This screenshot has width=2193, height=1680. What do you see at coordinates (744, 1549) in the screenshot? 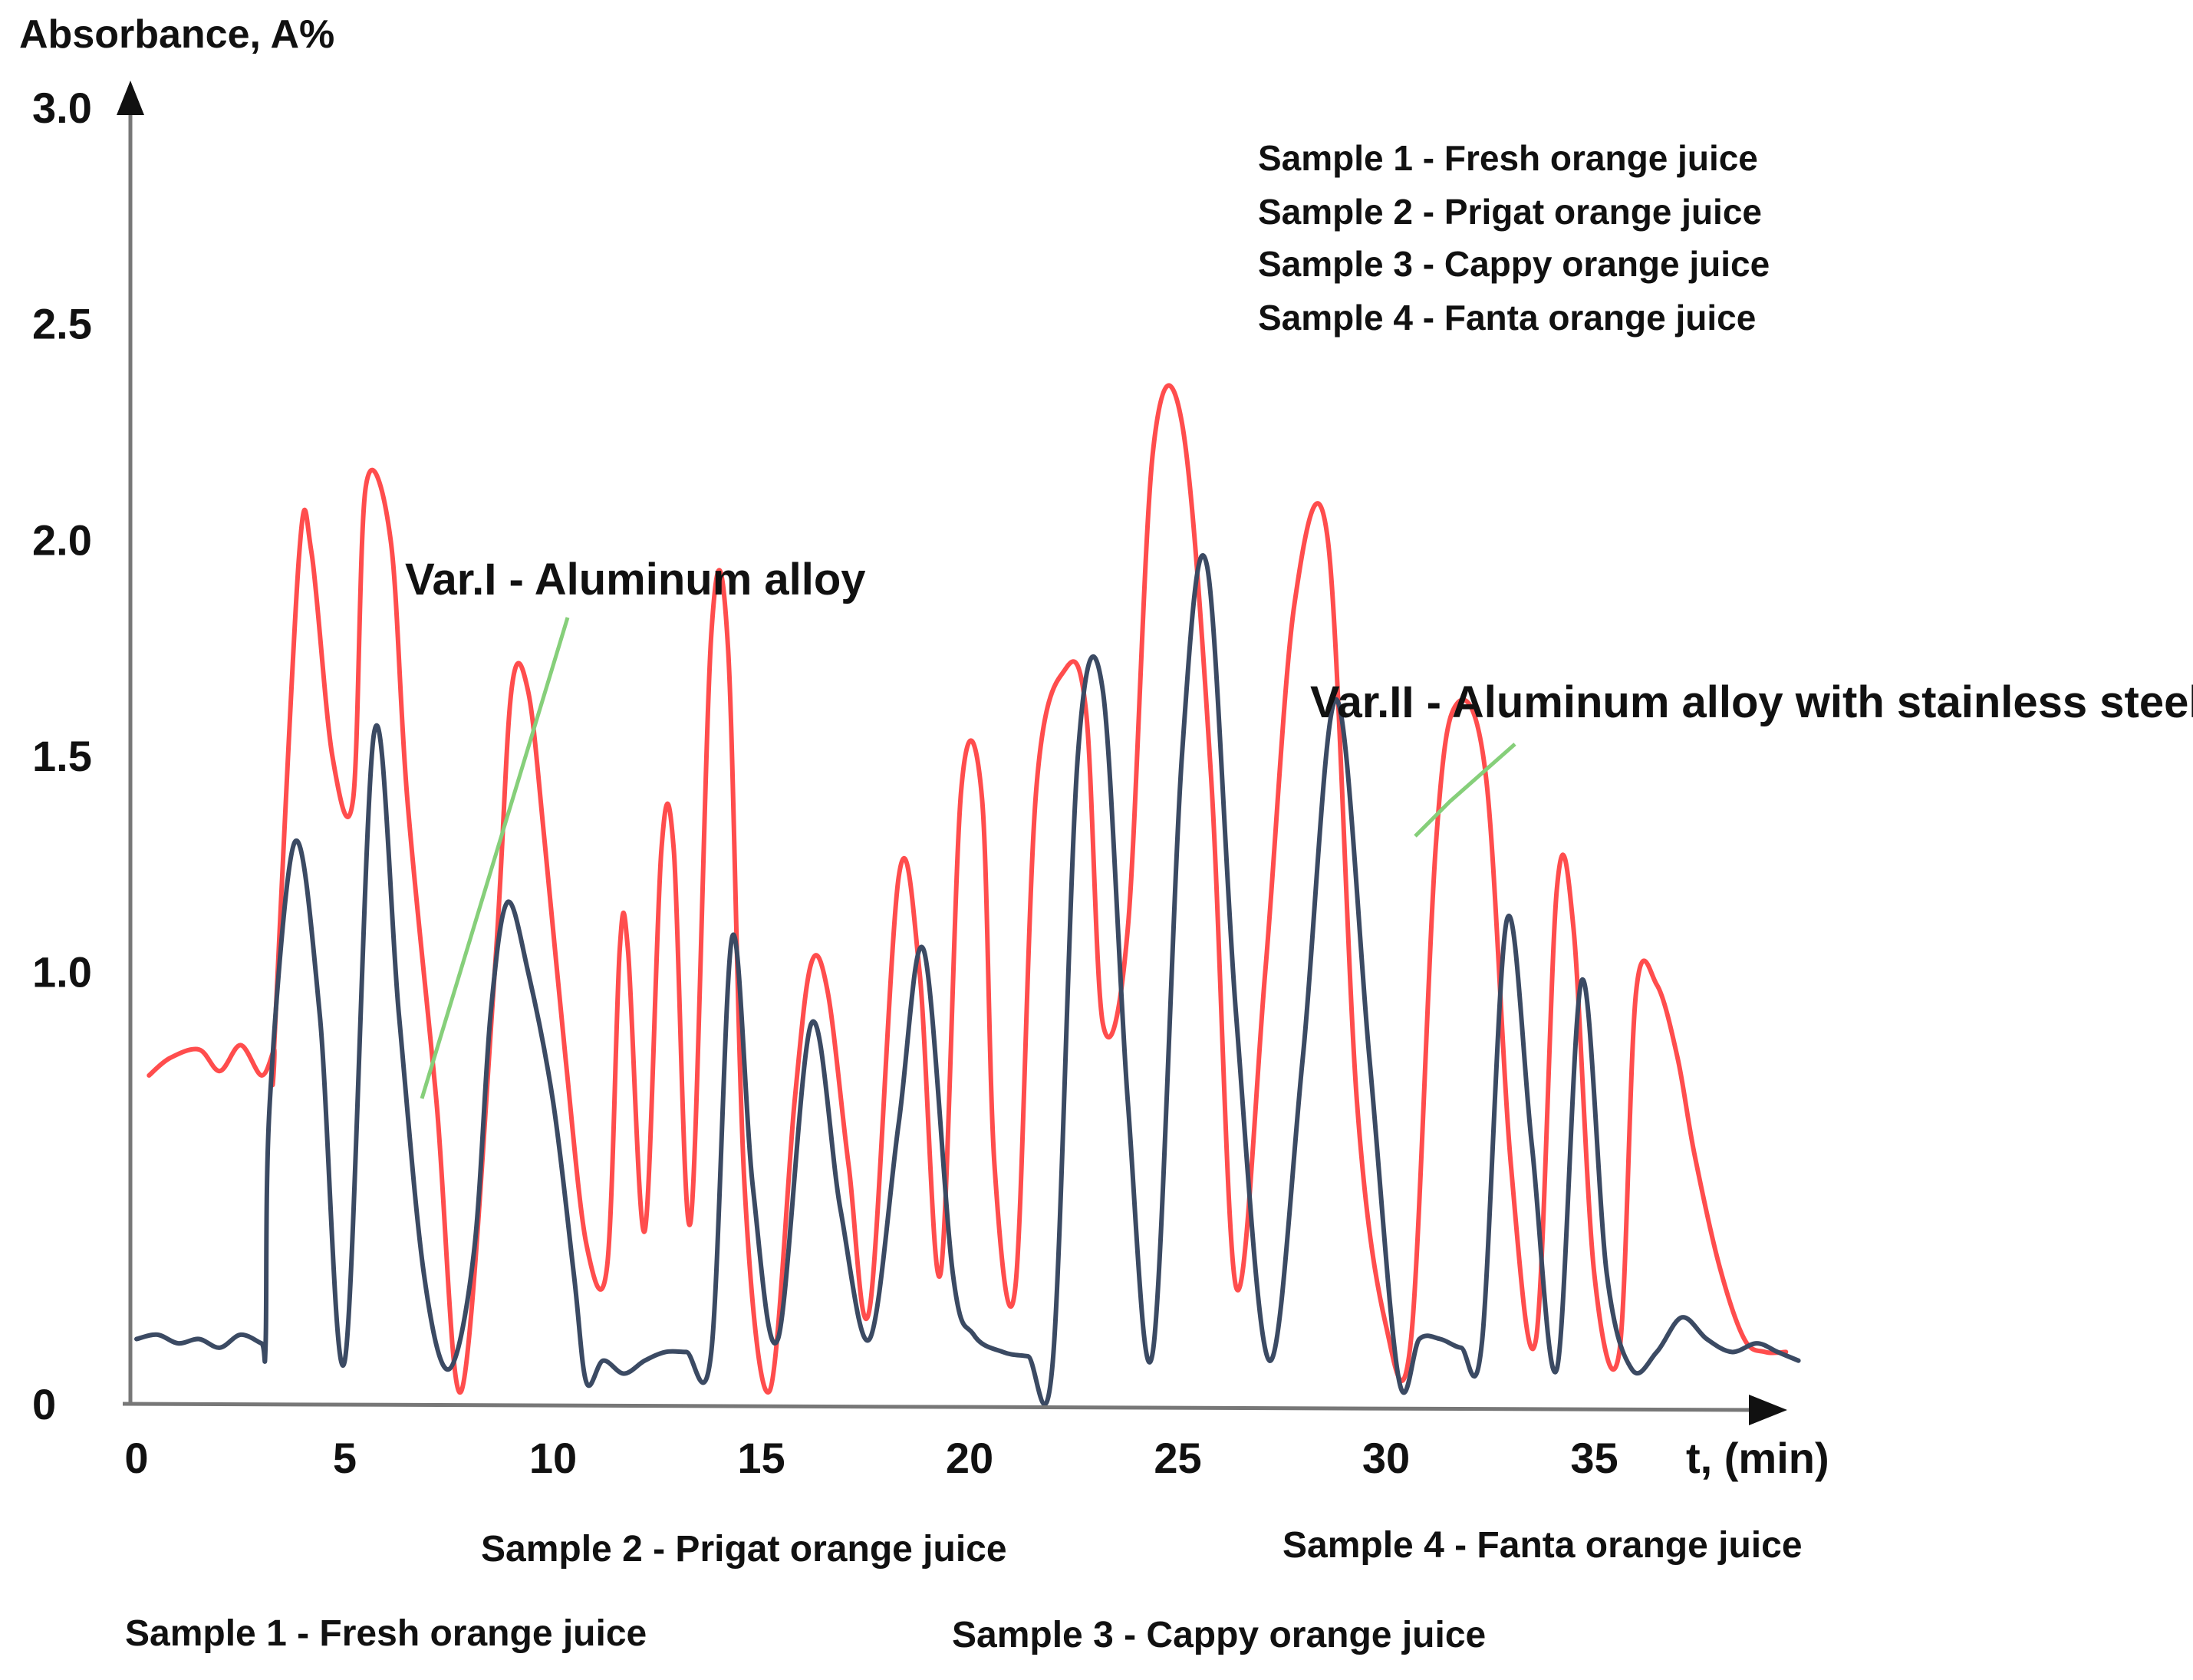
I see `sample2-label: Sample 2 - Prigat orange juice` at bounding box center [744, 1549].